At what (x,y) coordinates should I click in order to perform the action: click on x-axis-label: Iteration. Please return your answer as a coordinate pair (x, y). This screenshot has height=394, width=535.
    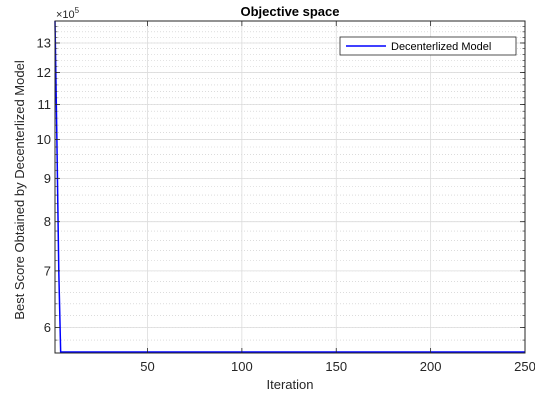
    Looking at the image, I should click on (290, 384).